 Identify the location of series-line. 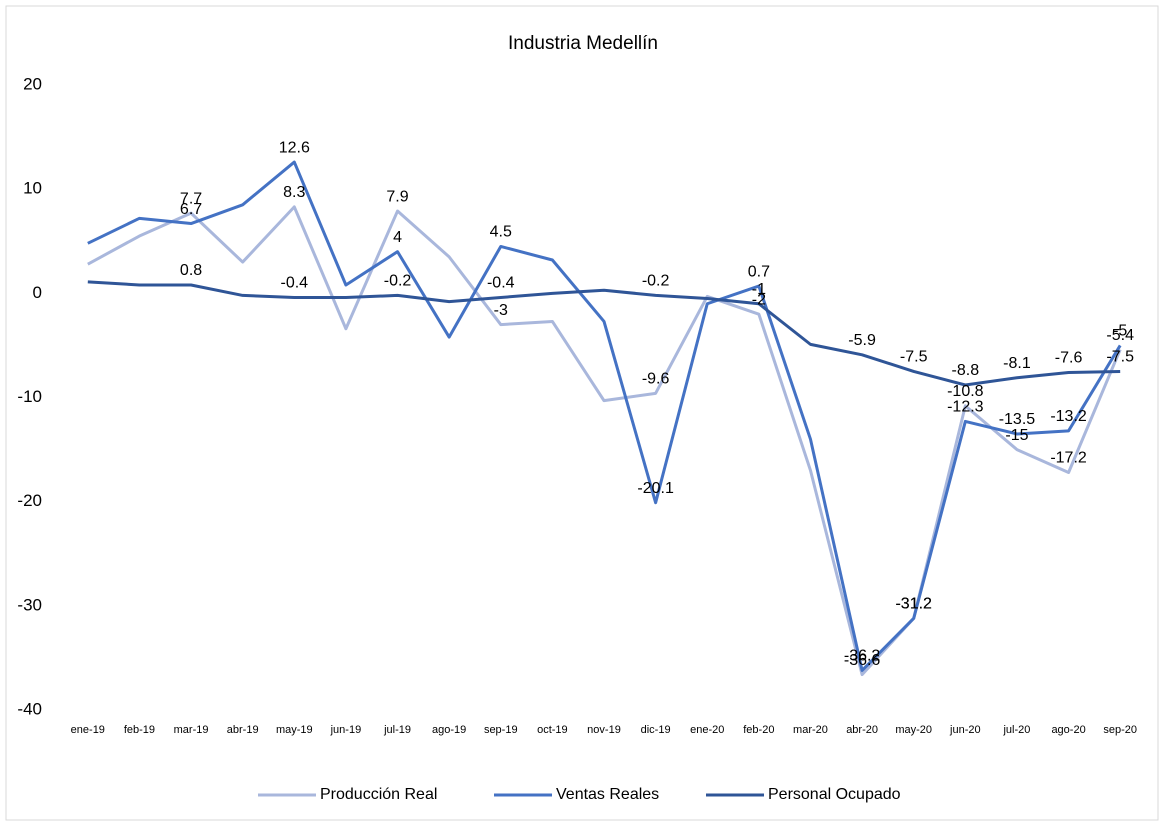
(604, 333).